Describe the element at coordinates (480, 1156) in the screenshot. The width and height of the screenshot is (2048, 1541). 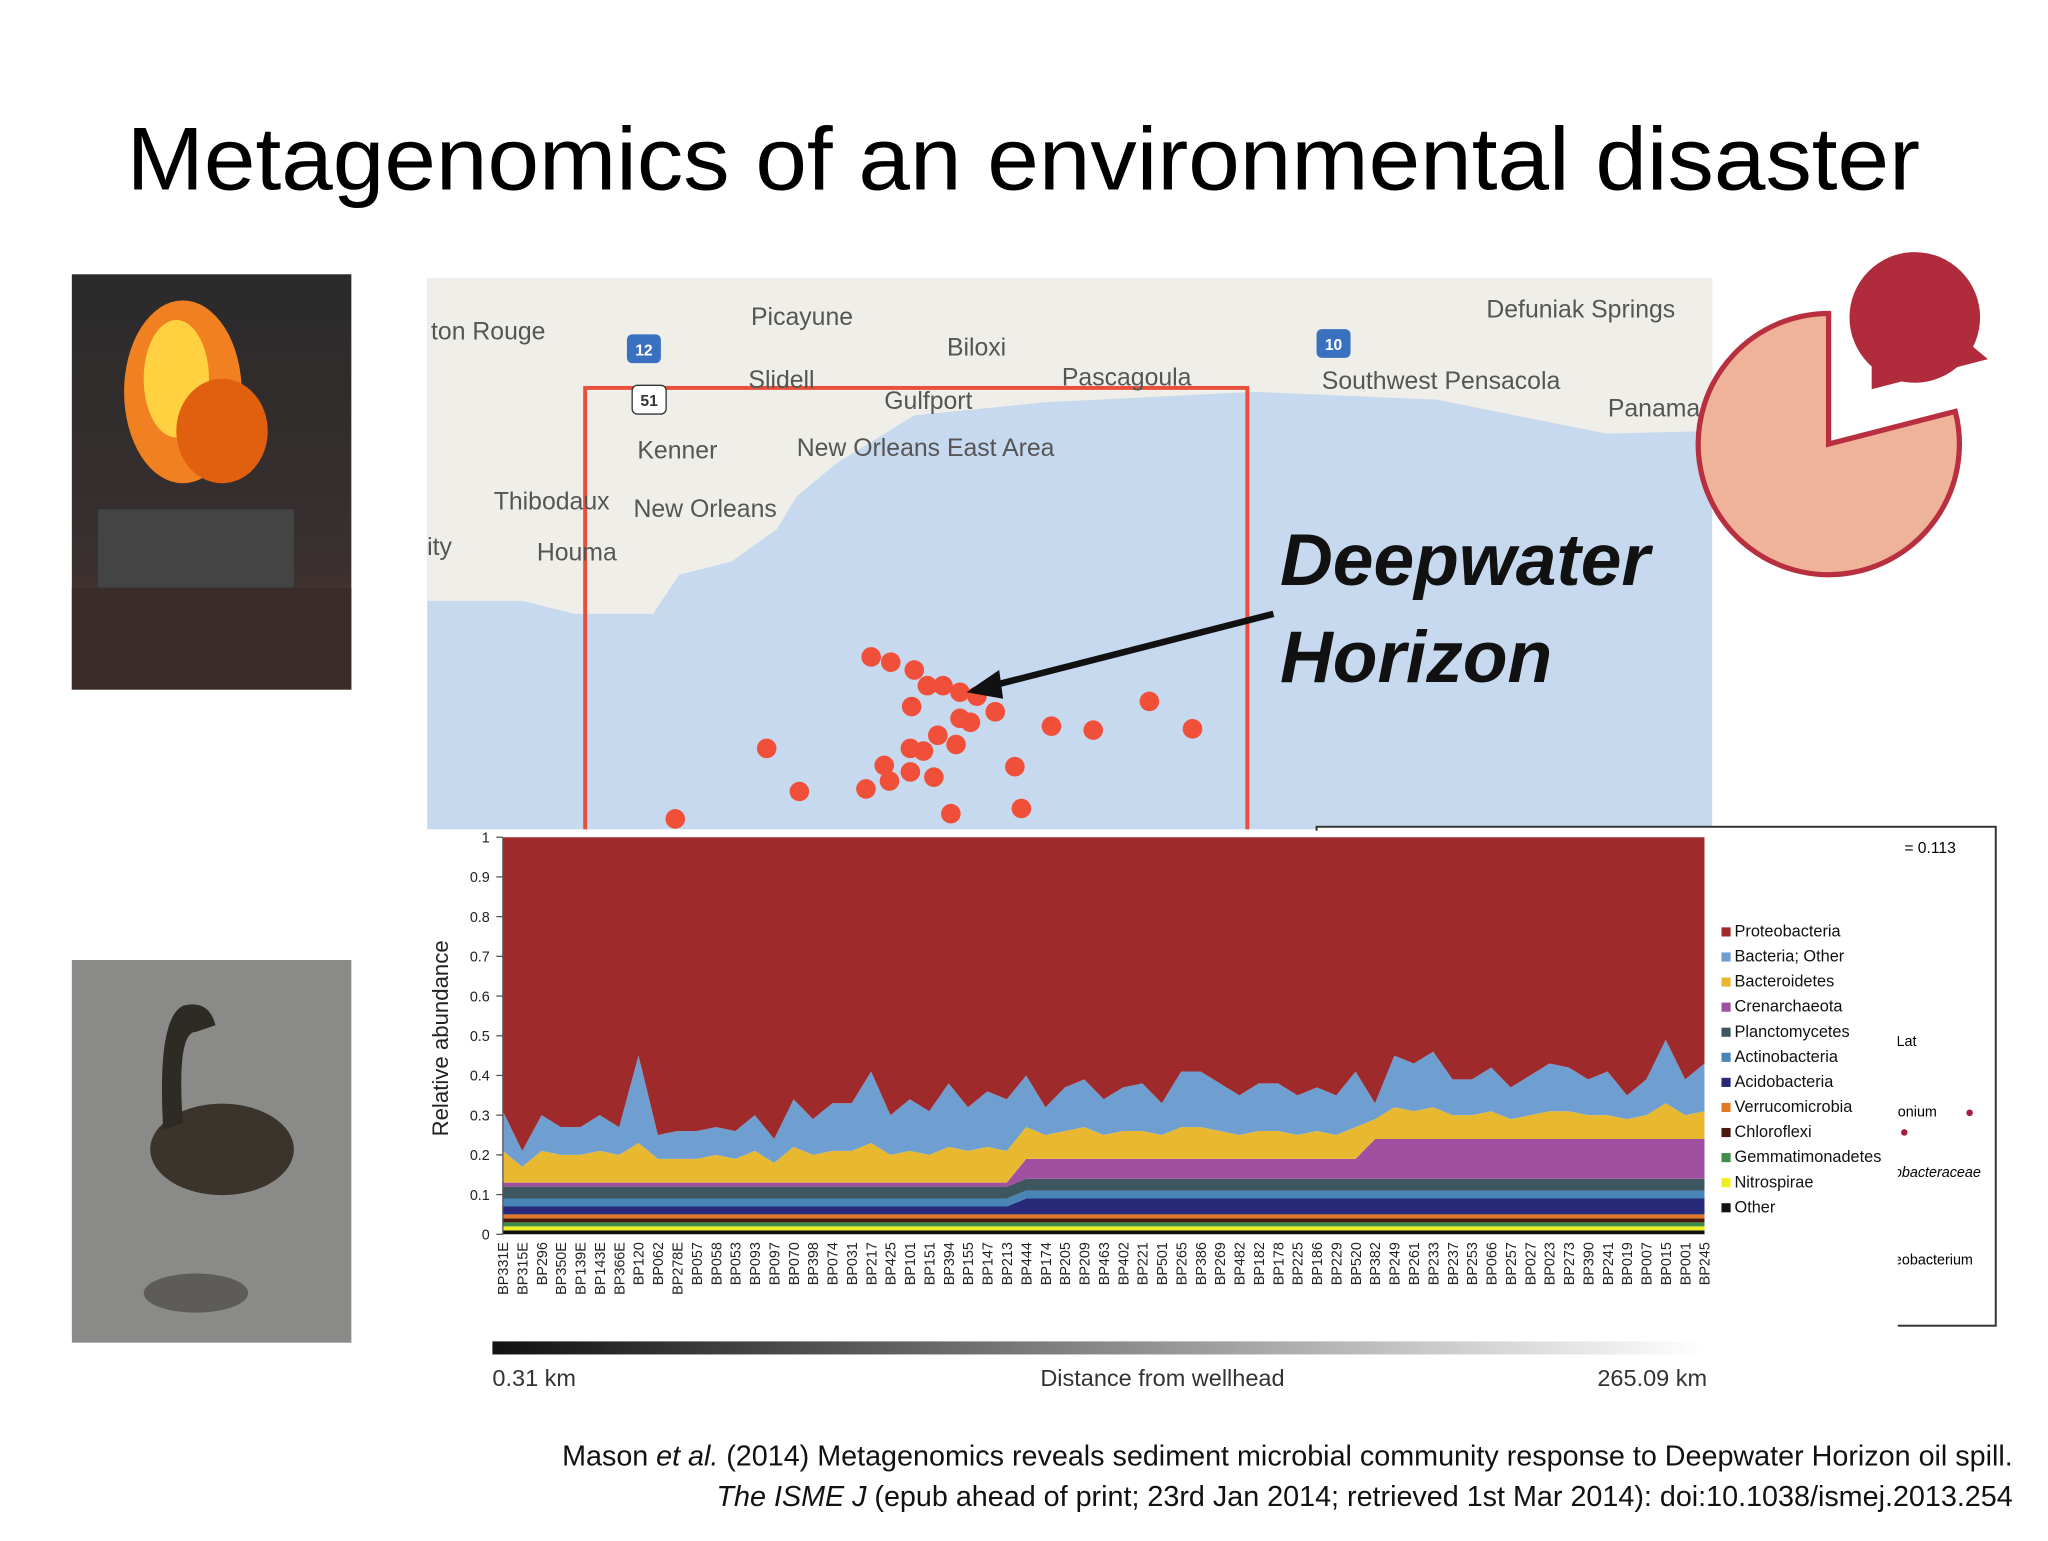
I see `y-tick-label: 0.2` at that location.